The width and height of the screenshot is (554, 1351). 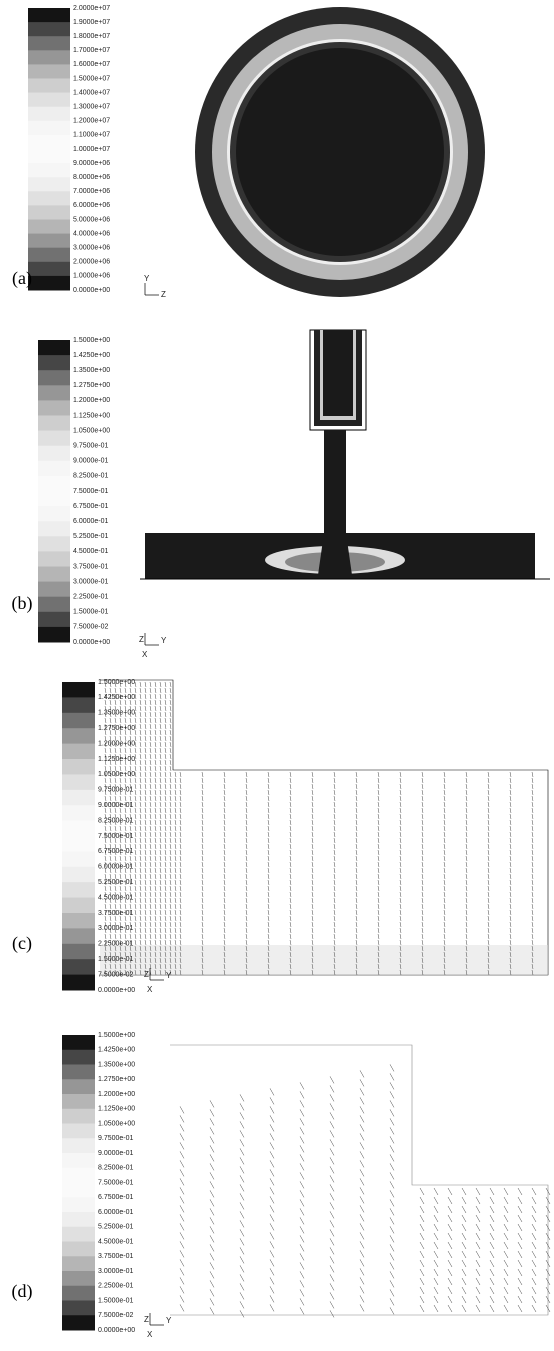 What do you see at coordinates (116, 1330) in the screenshot?
I see `colorbar-label: 0.0000e+00` at bounding box center [116, 1330].